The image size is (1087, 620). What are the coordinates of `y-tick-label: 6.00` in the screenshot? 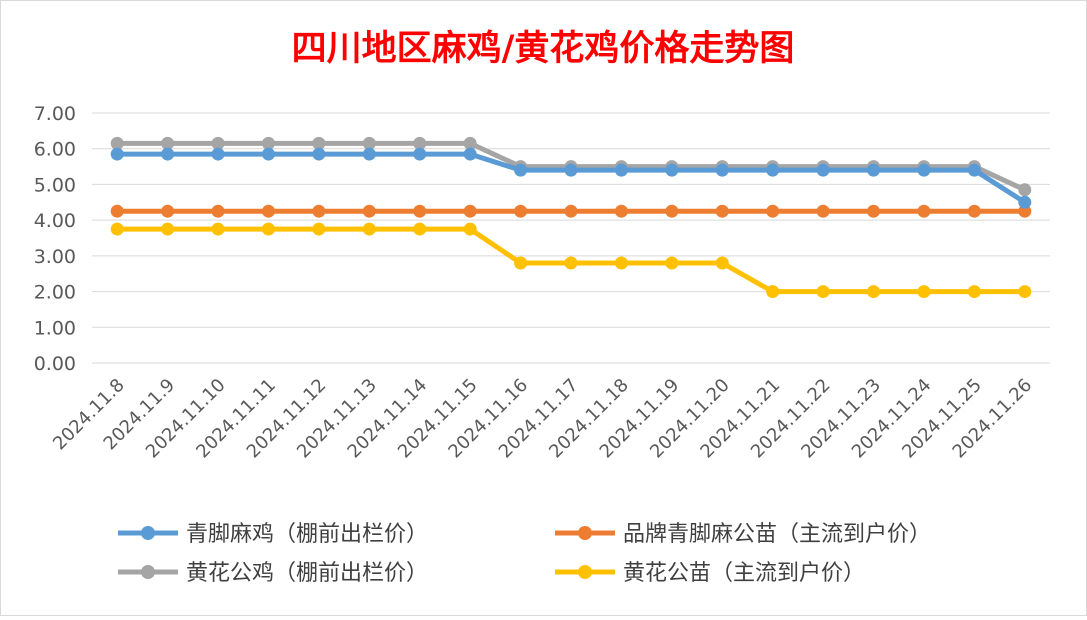 It's located at (55, 150).